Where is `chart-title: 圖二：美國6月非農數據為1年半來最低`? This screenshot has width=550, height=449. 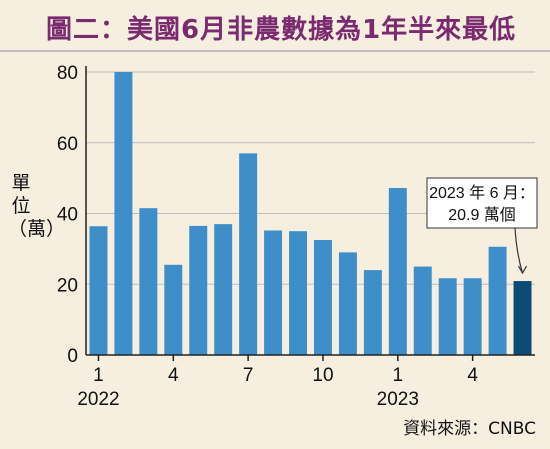 chart-title: 圖二：美國6月非農數據為1年半來最低 is located at coordinates (281, 30).